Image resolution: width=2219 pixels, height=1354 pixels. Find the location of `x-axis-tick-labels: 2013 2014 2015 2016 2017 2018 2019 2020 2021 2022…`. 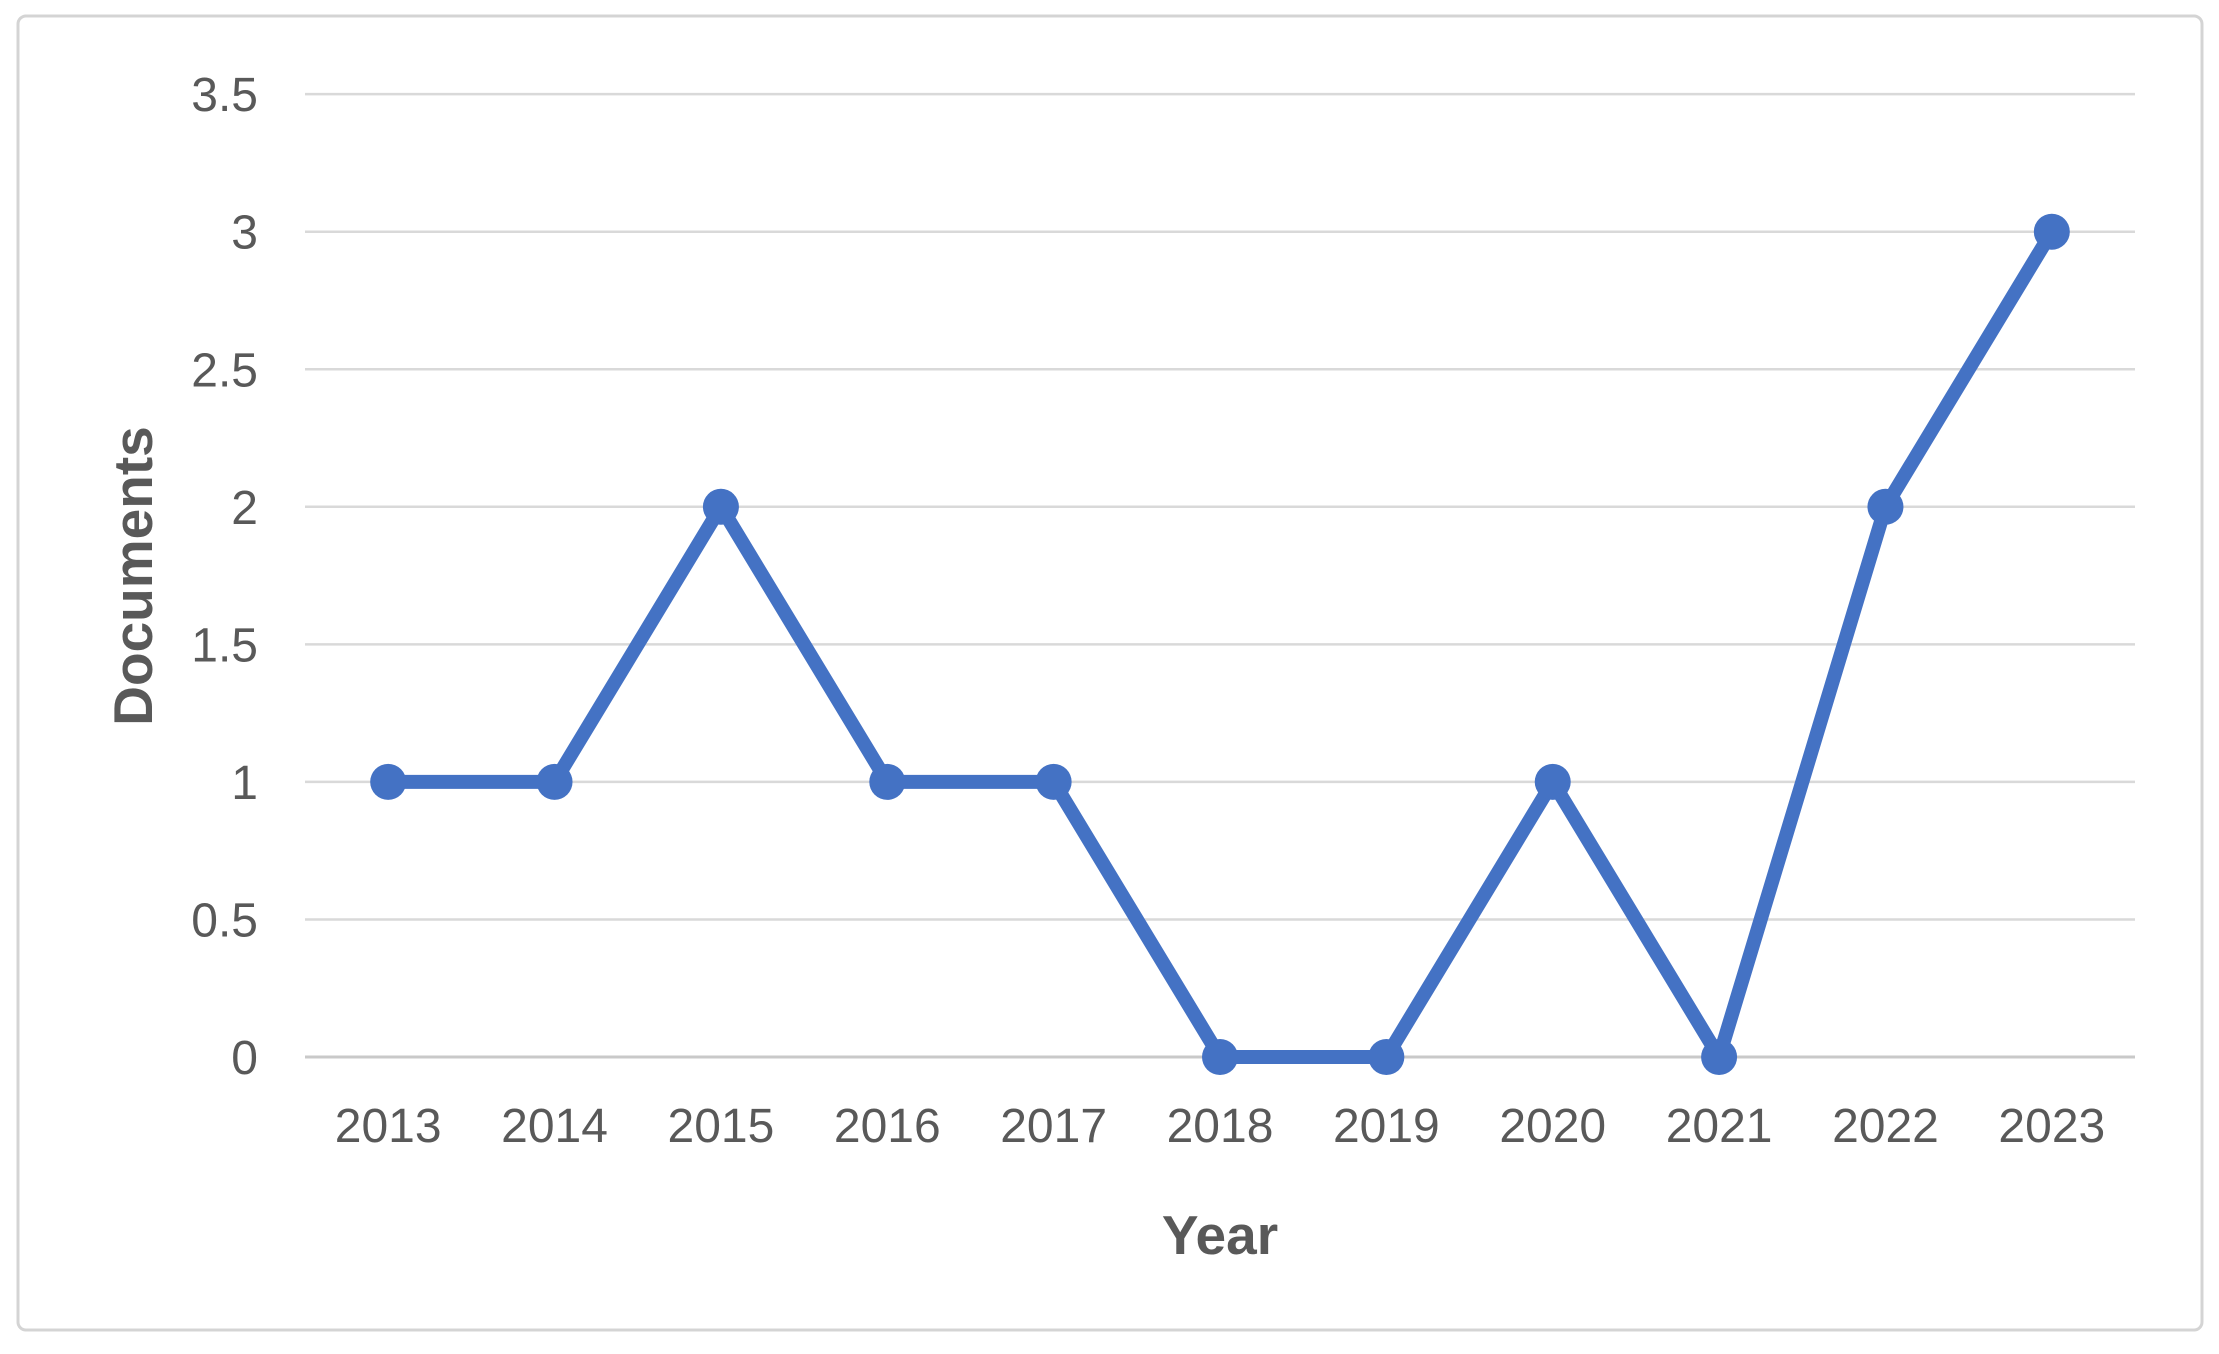

x-axis-tick-labels: 2013 2014 2015 2016 2017 2018 2019 2020 2021 2022… is located at coordinates (1220, 1126).